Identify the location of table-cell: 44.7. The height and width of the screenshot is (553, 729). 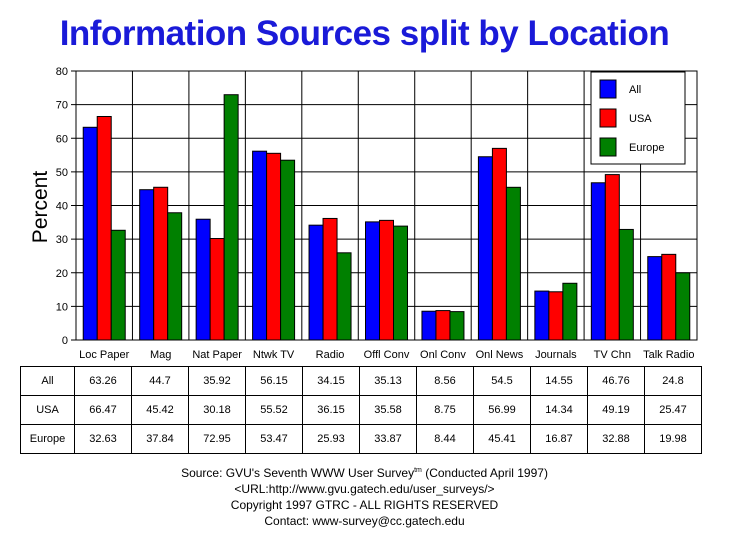
(160, 381).